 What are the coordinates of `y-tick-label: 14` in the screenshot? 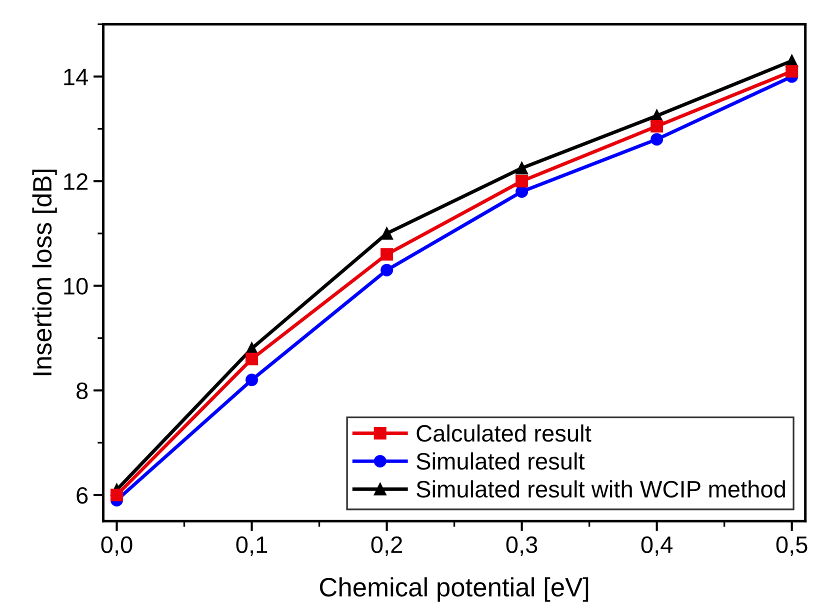 It's located at (76, 77).